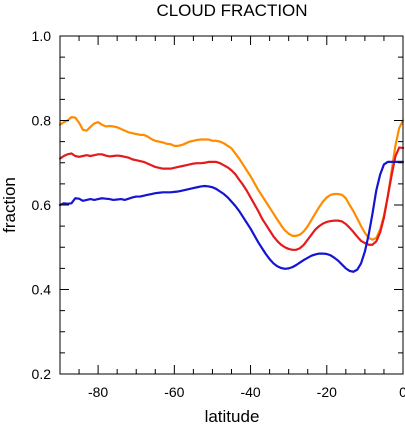 The width and height of the screenshot is (405, 431). What do you see at coordinates (9, 205) in the screenshot?
I see `y-axis-label: fraction` at bounding box center [9, 205].